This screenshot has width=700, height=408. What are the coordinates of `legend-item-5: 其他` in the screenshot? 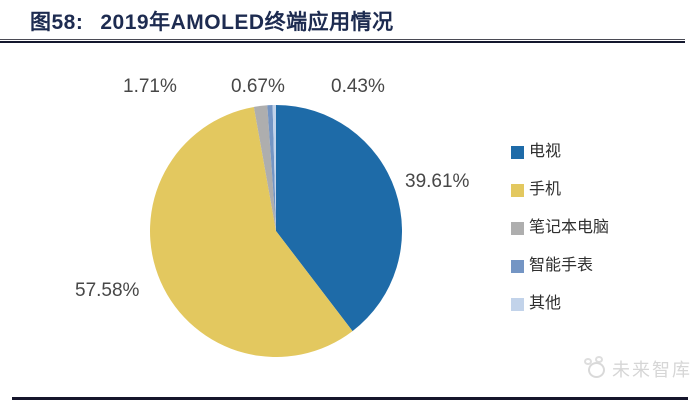 It's located at (560, 304).